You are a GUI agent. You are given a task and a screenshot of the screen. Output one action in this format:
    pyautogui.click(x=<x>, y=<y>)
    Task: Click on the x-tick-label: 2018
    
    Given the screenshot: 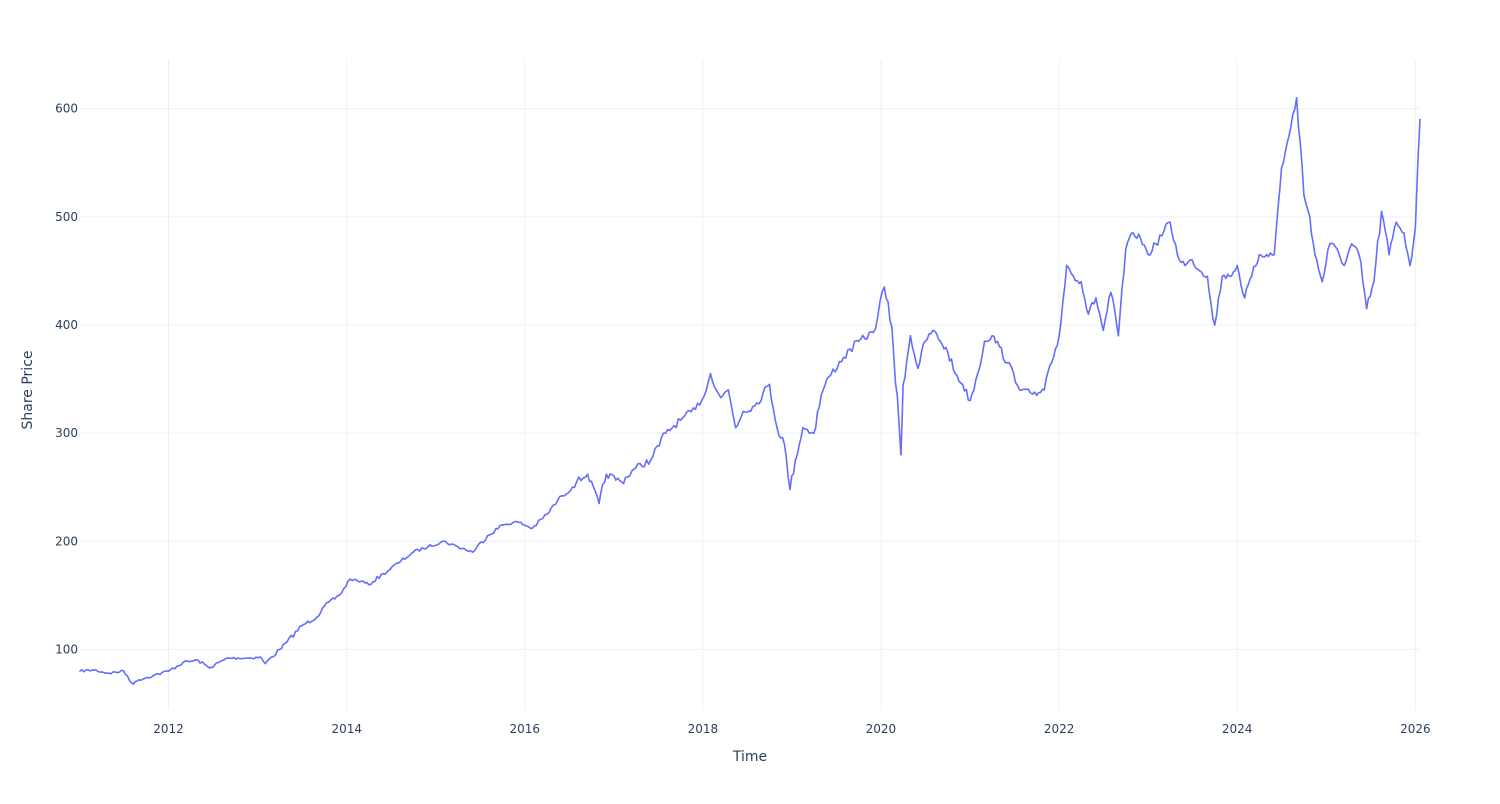 What is the action you would take?
    pyautogui.click(x=703, y=729)
    